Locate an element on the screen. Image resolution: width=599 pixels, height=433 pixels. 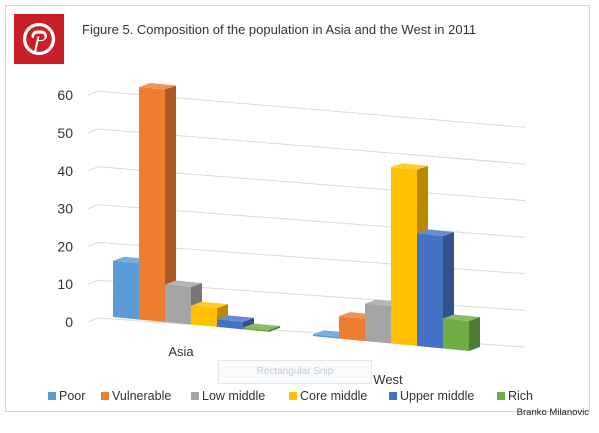
category-label: West is located at coordinates (388, 379).